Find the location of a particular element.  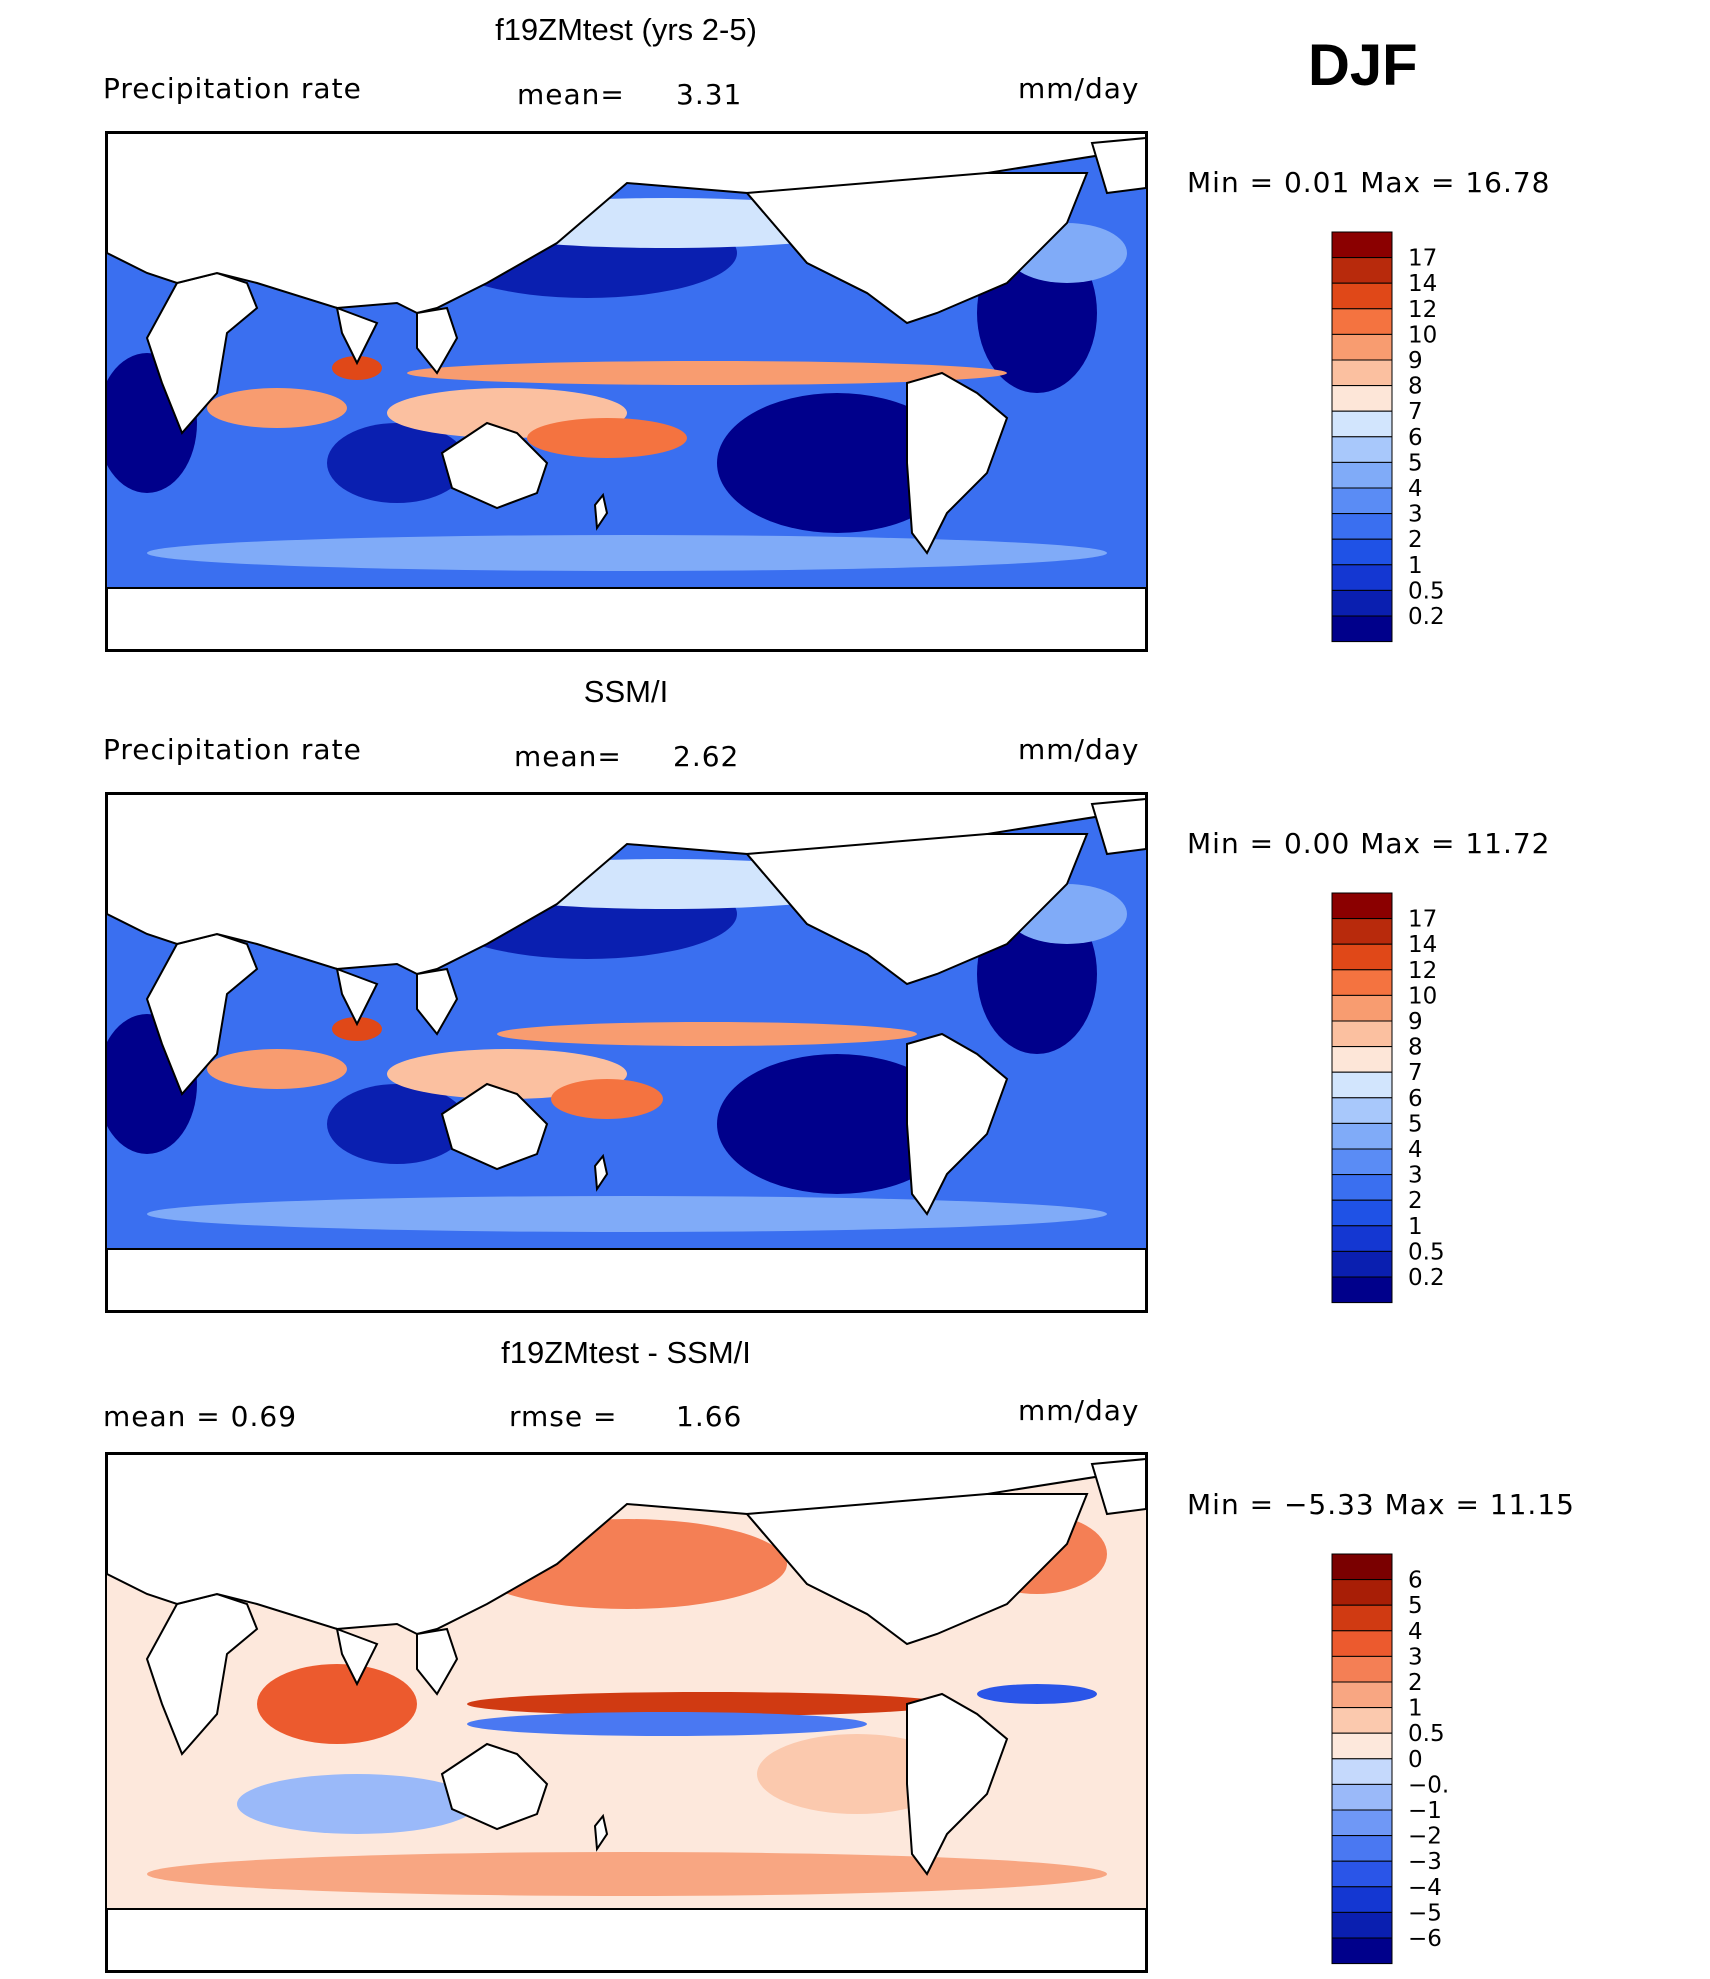

colorbar-tick-label: 0 is located at coordinates (1415, 1760).